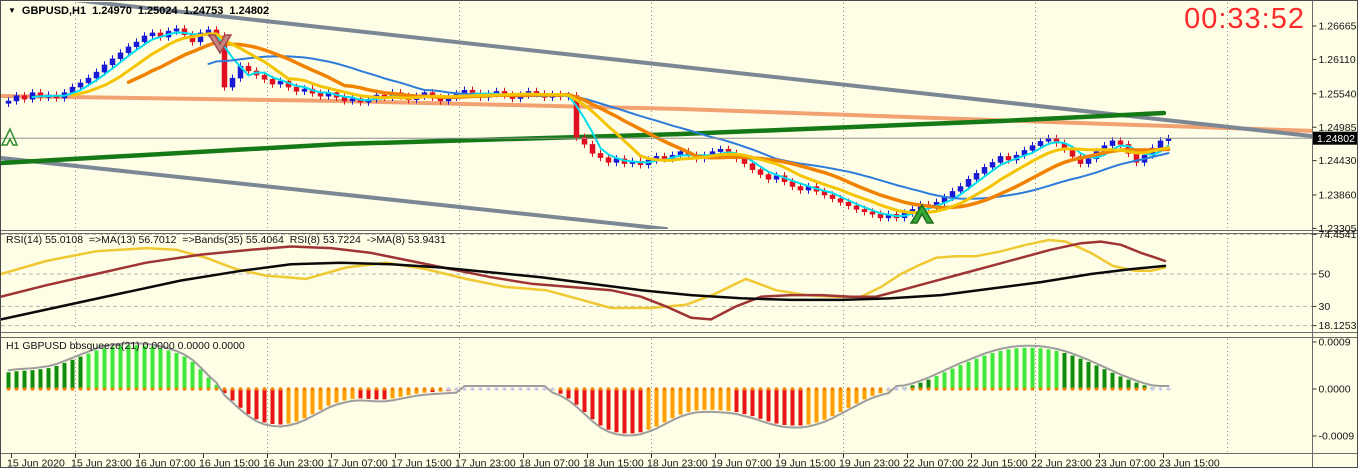 The width and height of the screenshot is (1358, 468). What do you see at coordinates (357, 463) in the screenshot?
I see `time-tick-label: 17 Jun 07:00` at bounding box center [357, 463].